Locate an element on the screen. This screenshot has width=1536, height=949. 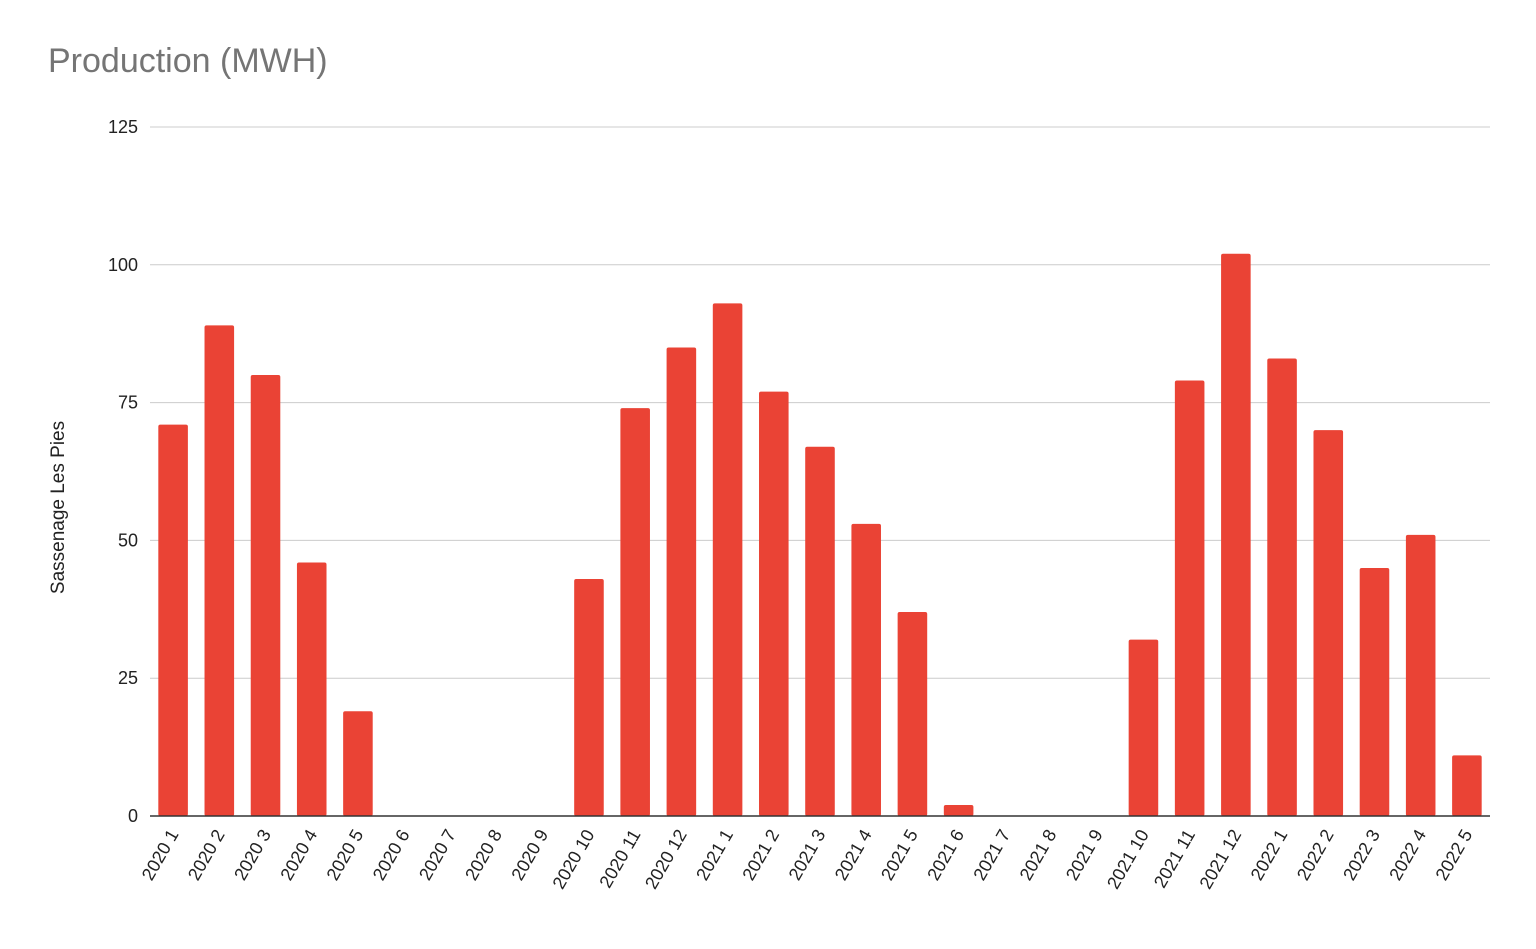
y-tick-label: 75 is located at coordinates (128, 403).